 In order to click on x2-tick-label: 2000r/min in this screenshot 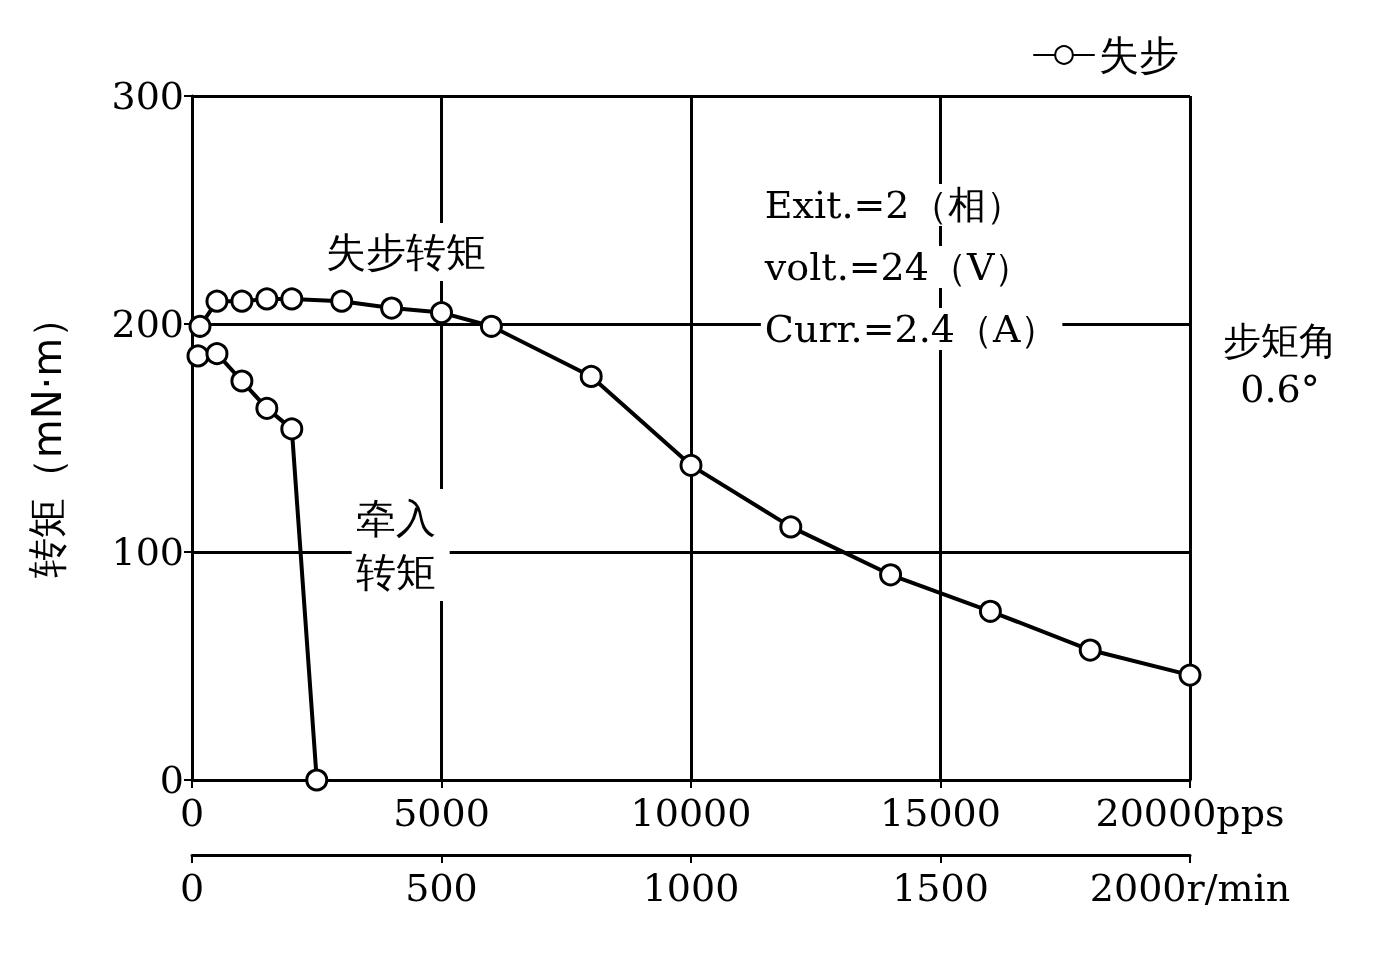, I will do `click(1190, 888)`.